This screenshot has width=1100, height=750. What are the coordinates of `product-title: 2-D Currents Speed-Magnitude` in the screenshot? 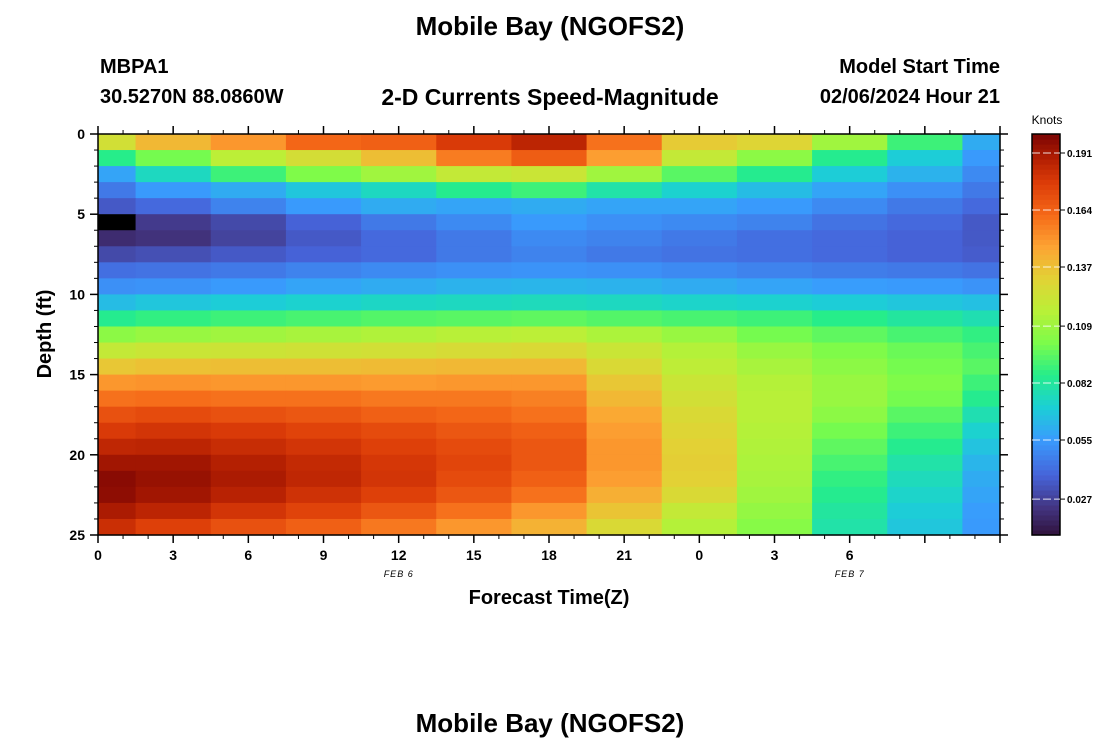 It's located at (550, 97).